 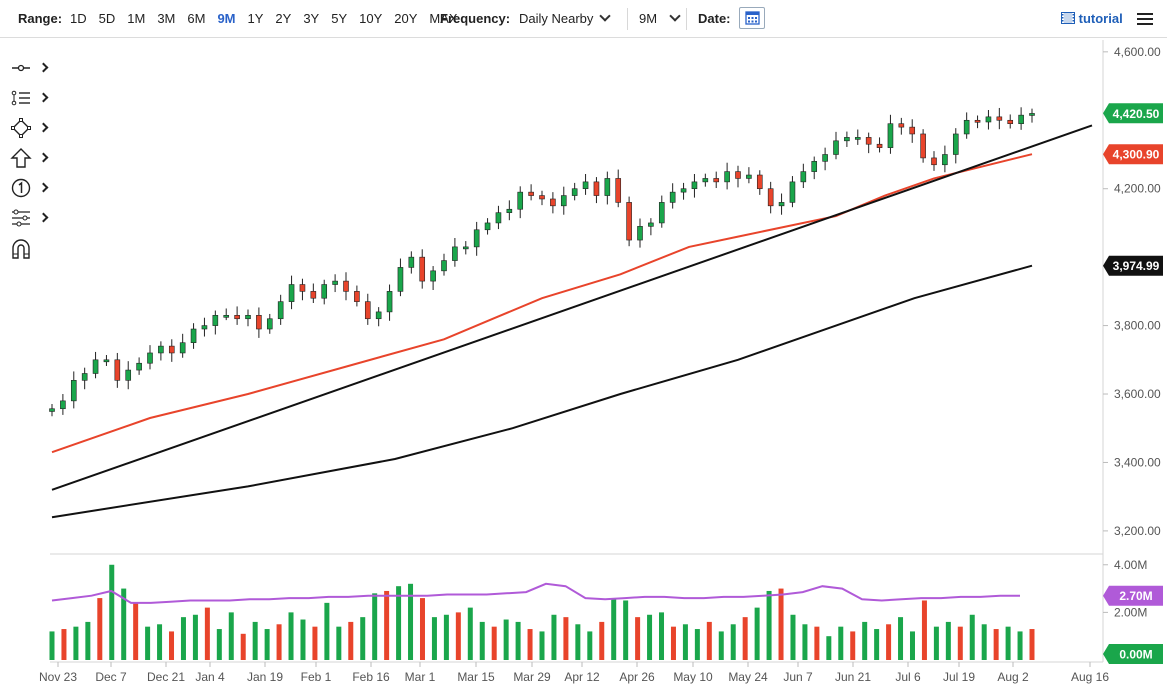 What do you see at coordinates (605, 16) in the screenshot?
I see `chevron-down-icon` at bounding box center [605, 16].